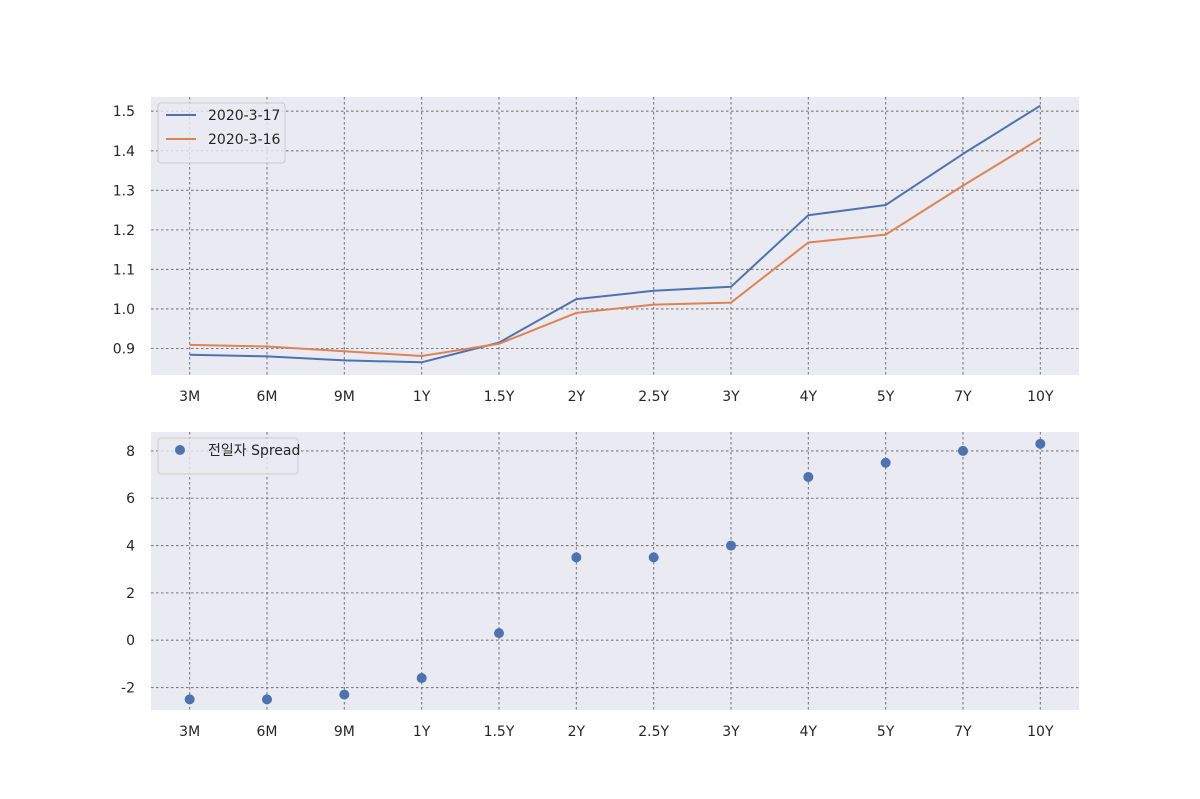 Image resolution: width=1200 pixels, height=799 pixels. I want to click on legend: 2020-3-17 2020-3-16, so click(221, 133).